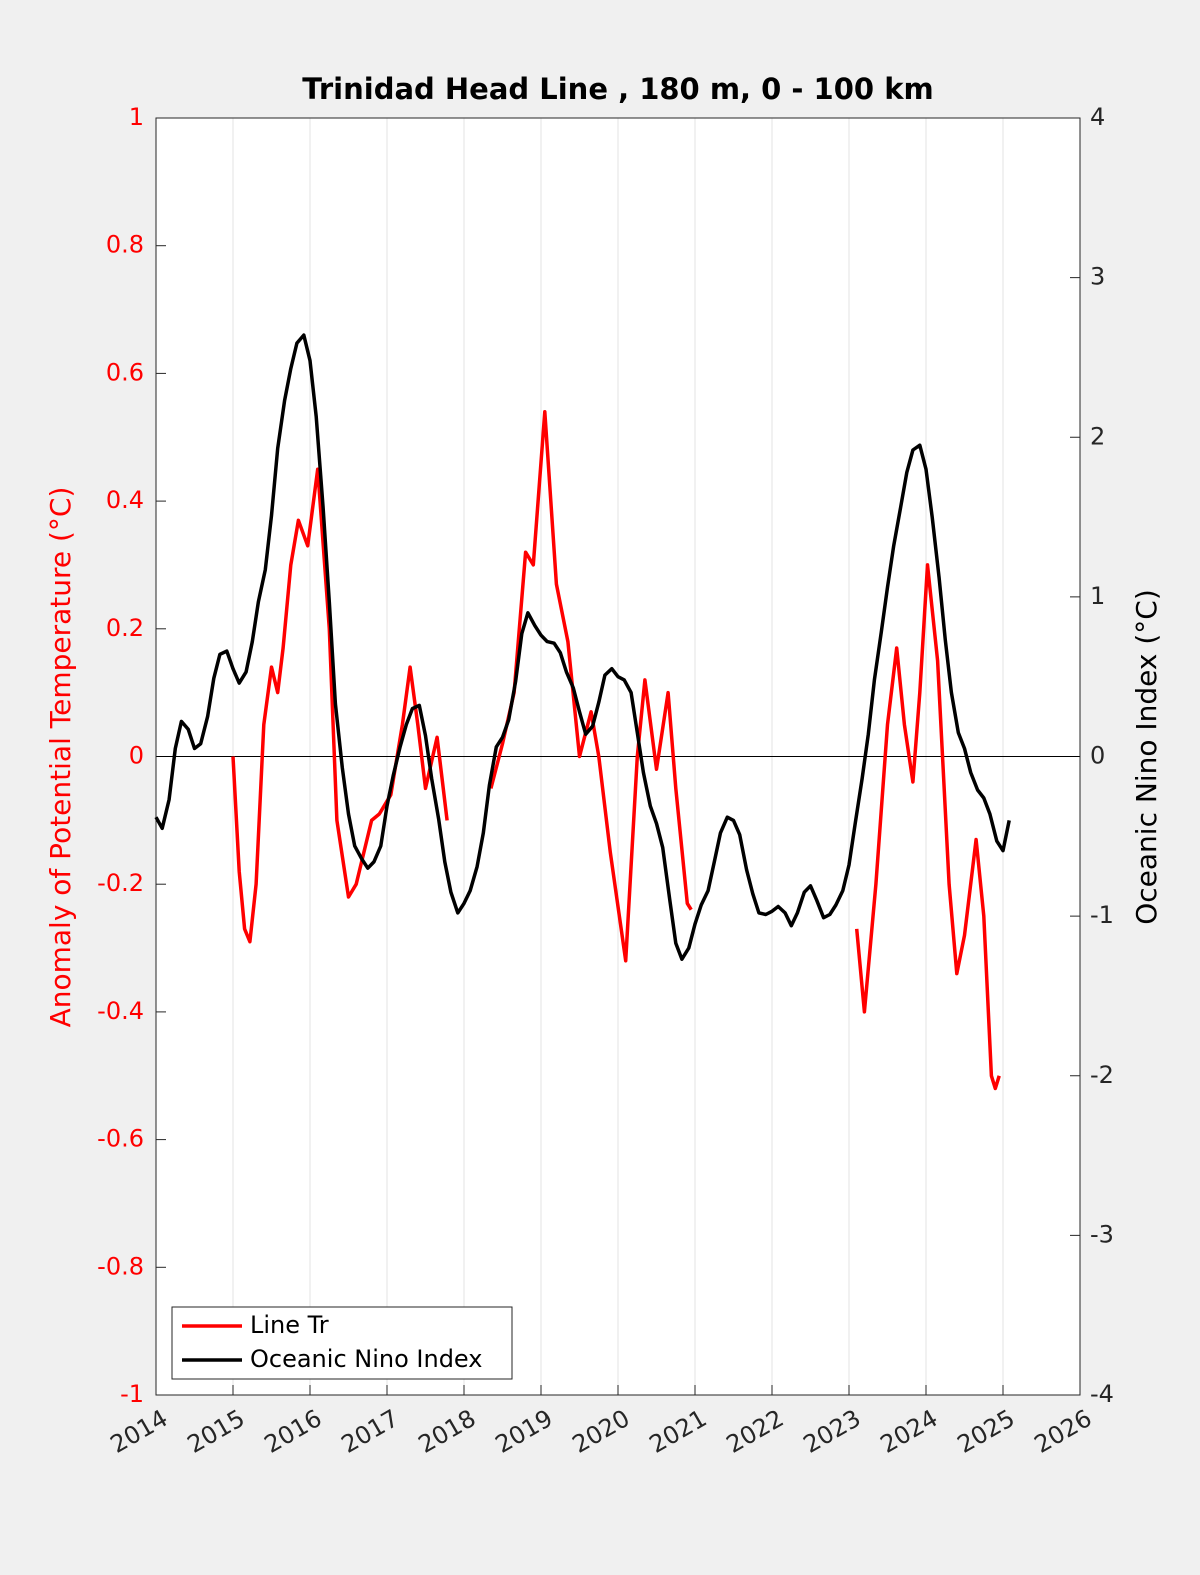 This screenshot has width=1200, height=1575. I want to click on x-tick-label: 2026, so click(1063, 1431).